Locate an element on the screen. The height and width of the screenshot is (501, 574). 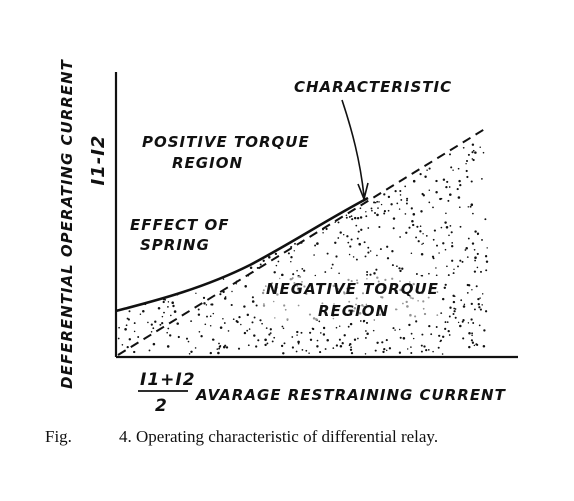
negative-region-label-line1: NEGATIVE TORQUE is located at coordinates (352, 289).